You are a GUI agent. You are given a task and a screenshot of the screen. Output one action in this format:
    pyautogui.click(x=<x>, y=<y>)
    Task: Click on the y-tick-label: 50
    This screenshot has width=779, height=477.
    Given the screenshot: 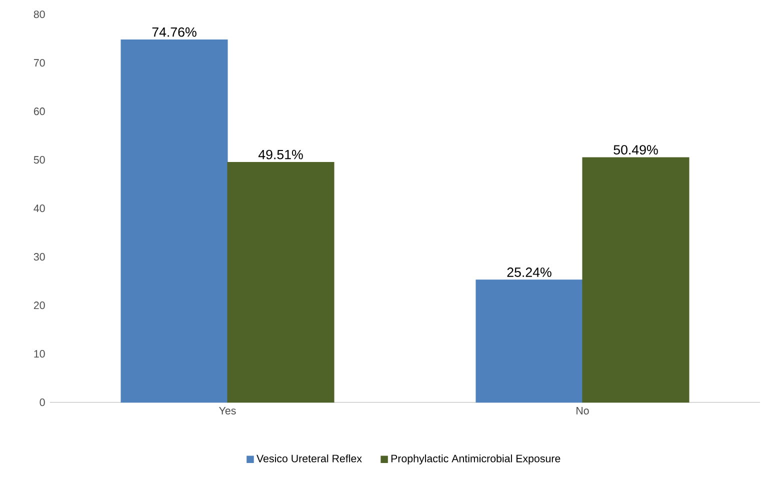 What is the action you would take?
    pyautogui.click(x=39, y=160)
    